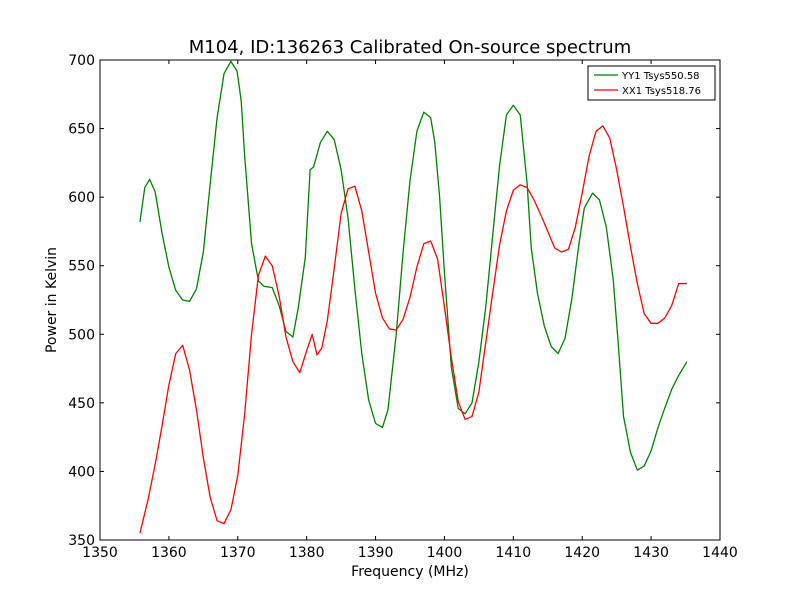 The height and width of the screenshot is (600, 800). I want to click on x-tick-label: 1400, so click(445, 553).